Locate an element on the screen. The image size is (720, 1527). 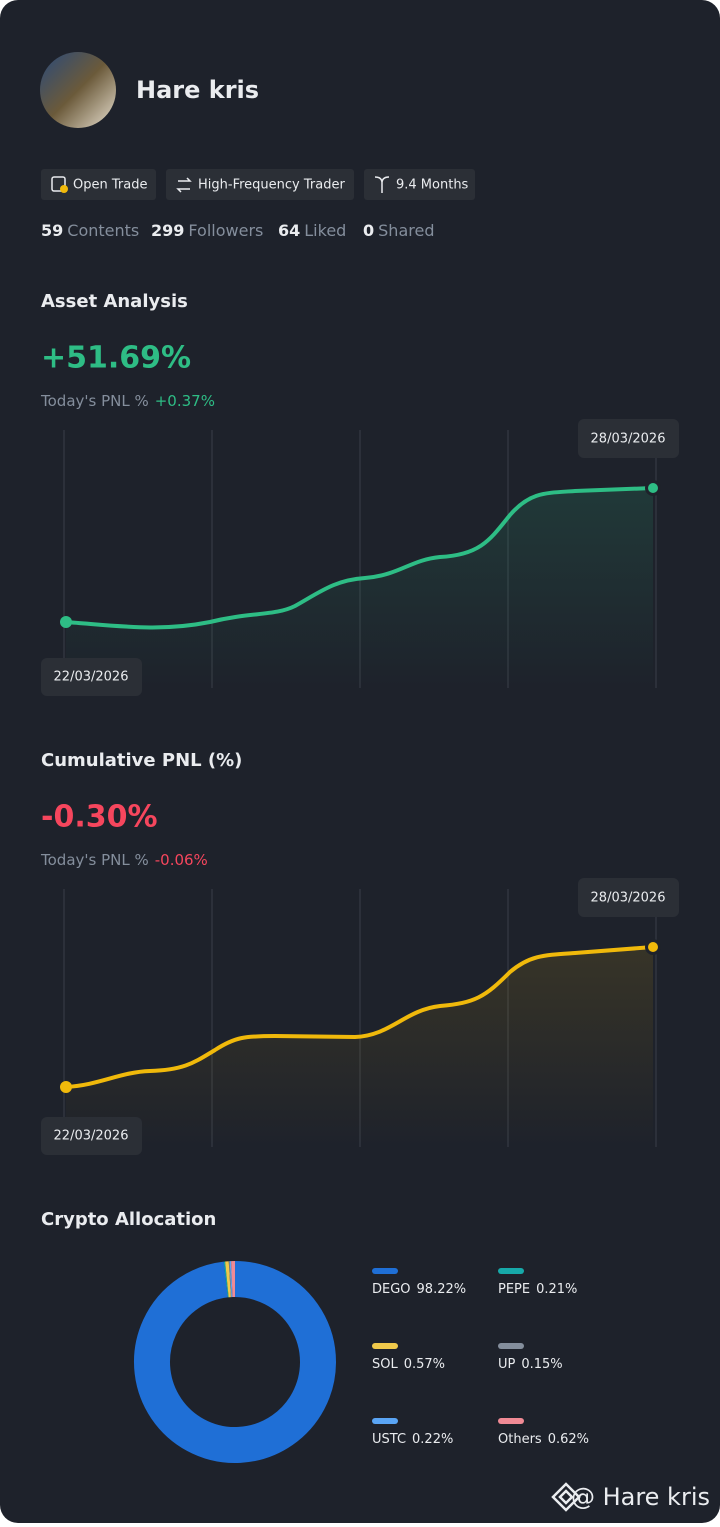
user-name: Hare kris is located at coordinates (197, 90).